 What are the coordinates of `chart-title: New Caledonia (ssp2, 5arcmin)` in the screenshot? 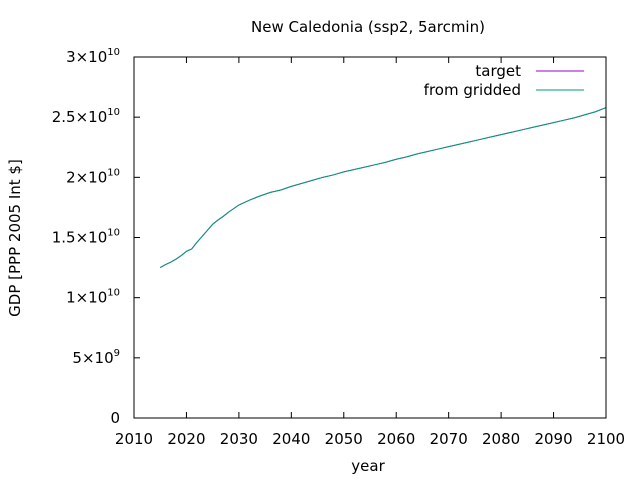 It's located at (368, 27).